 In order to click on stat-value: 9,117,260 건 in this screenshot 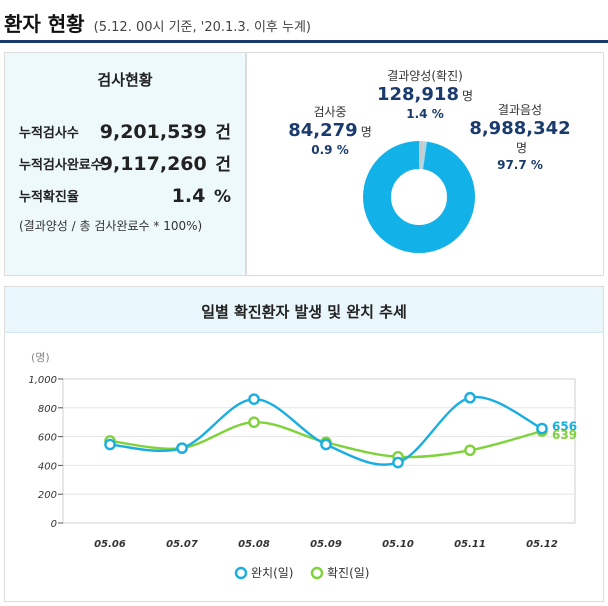, I will do `click(165, 164)`.